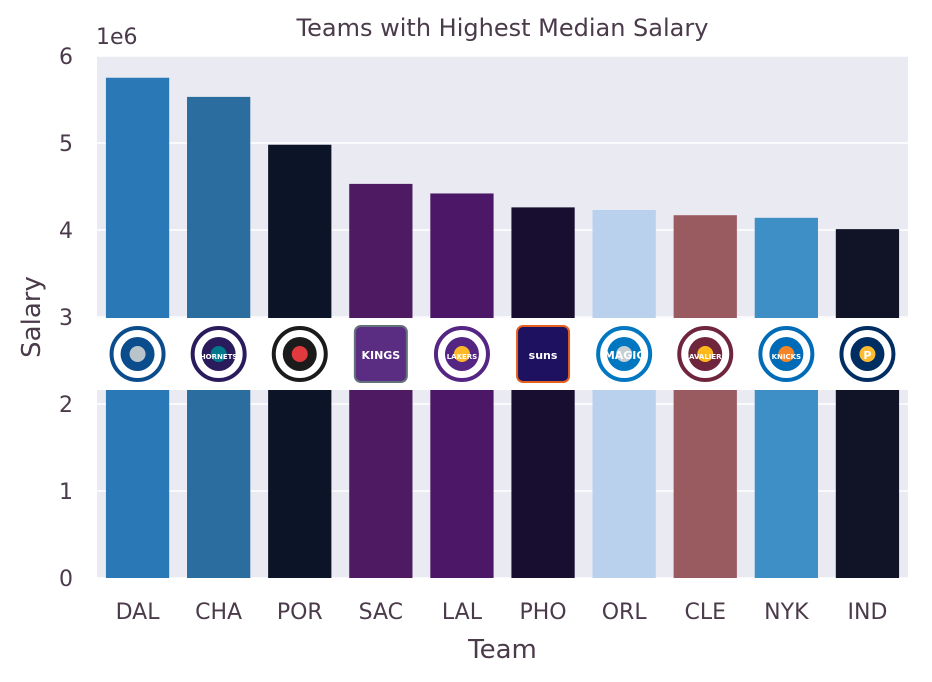  Describe the element at coordinates (219, 357) in the screenshot. I see `logo-text: HORNETS` at that location.